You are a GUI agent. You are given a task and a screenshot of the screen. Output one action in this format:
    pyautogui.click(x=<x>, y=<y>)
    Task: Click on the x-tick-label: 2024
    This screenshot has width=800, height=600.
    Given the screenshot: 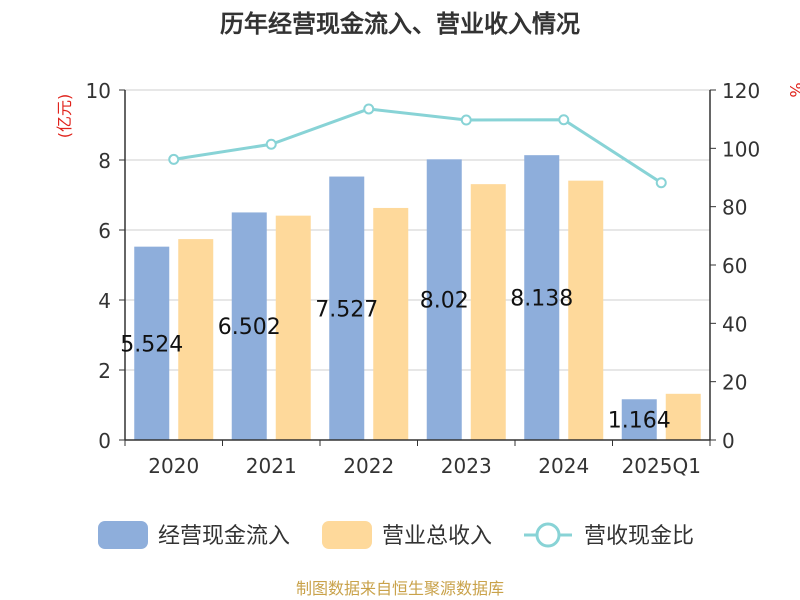 What is the action you would take?
    pyautogui.click(x=563, y=466)
    